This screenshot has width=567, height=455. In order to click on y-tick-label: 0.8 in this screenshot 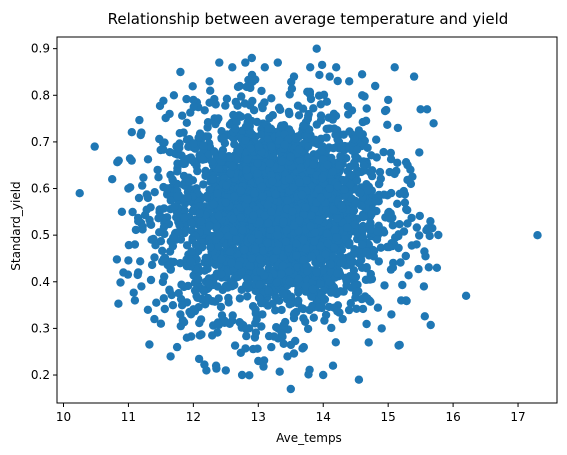, I will do `click(40, 95)`.